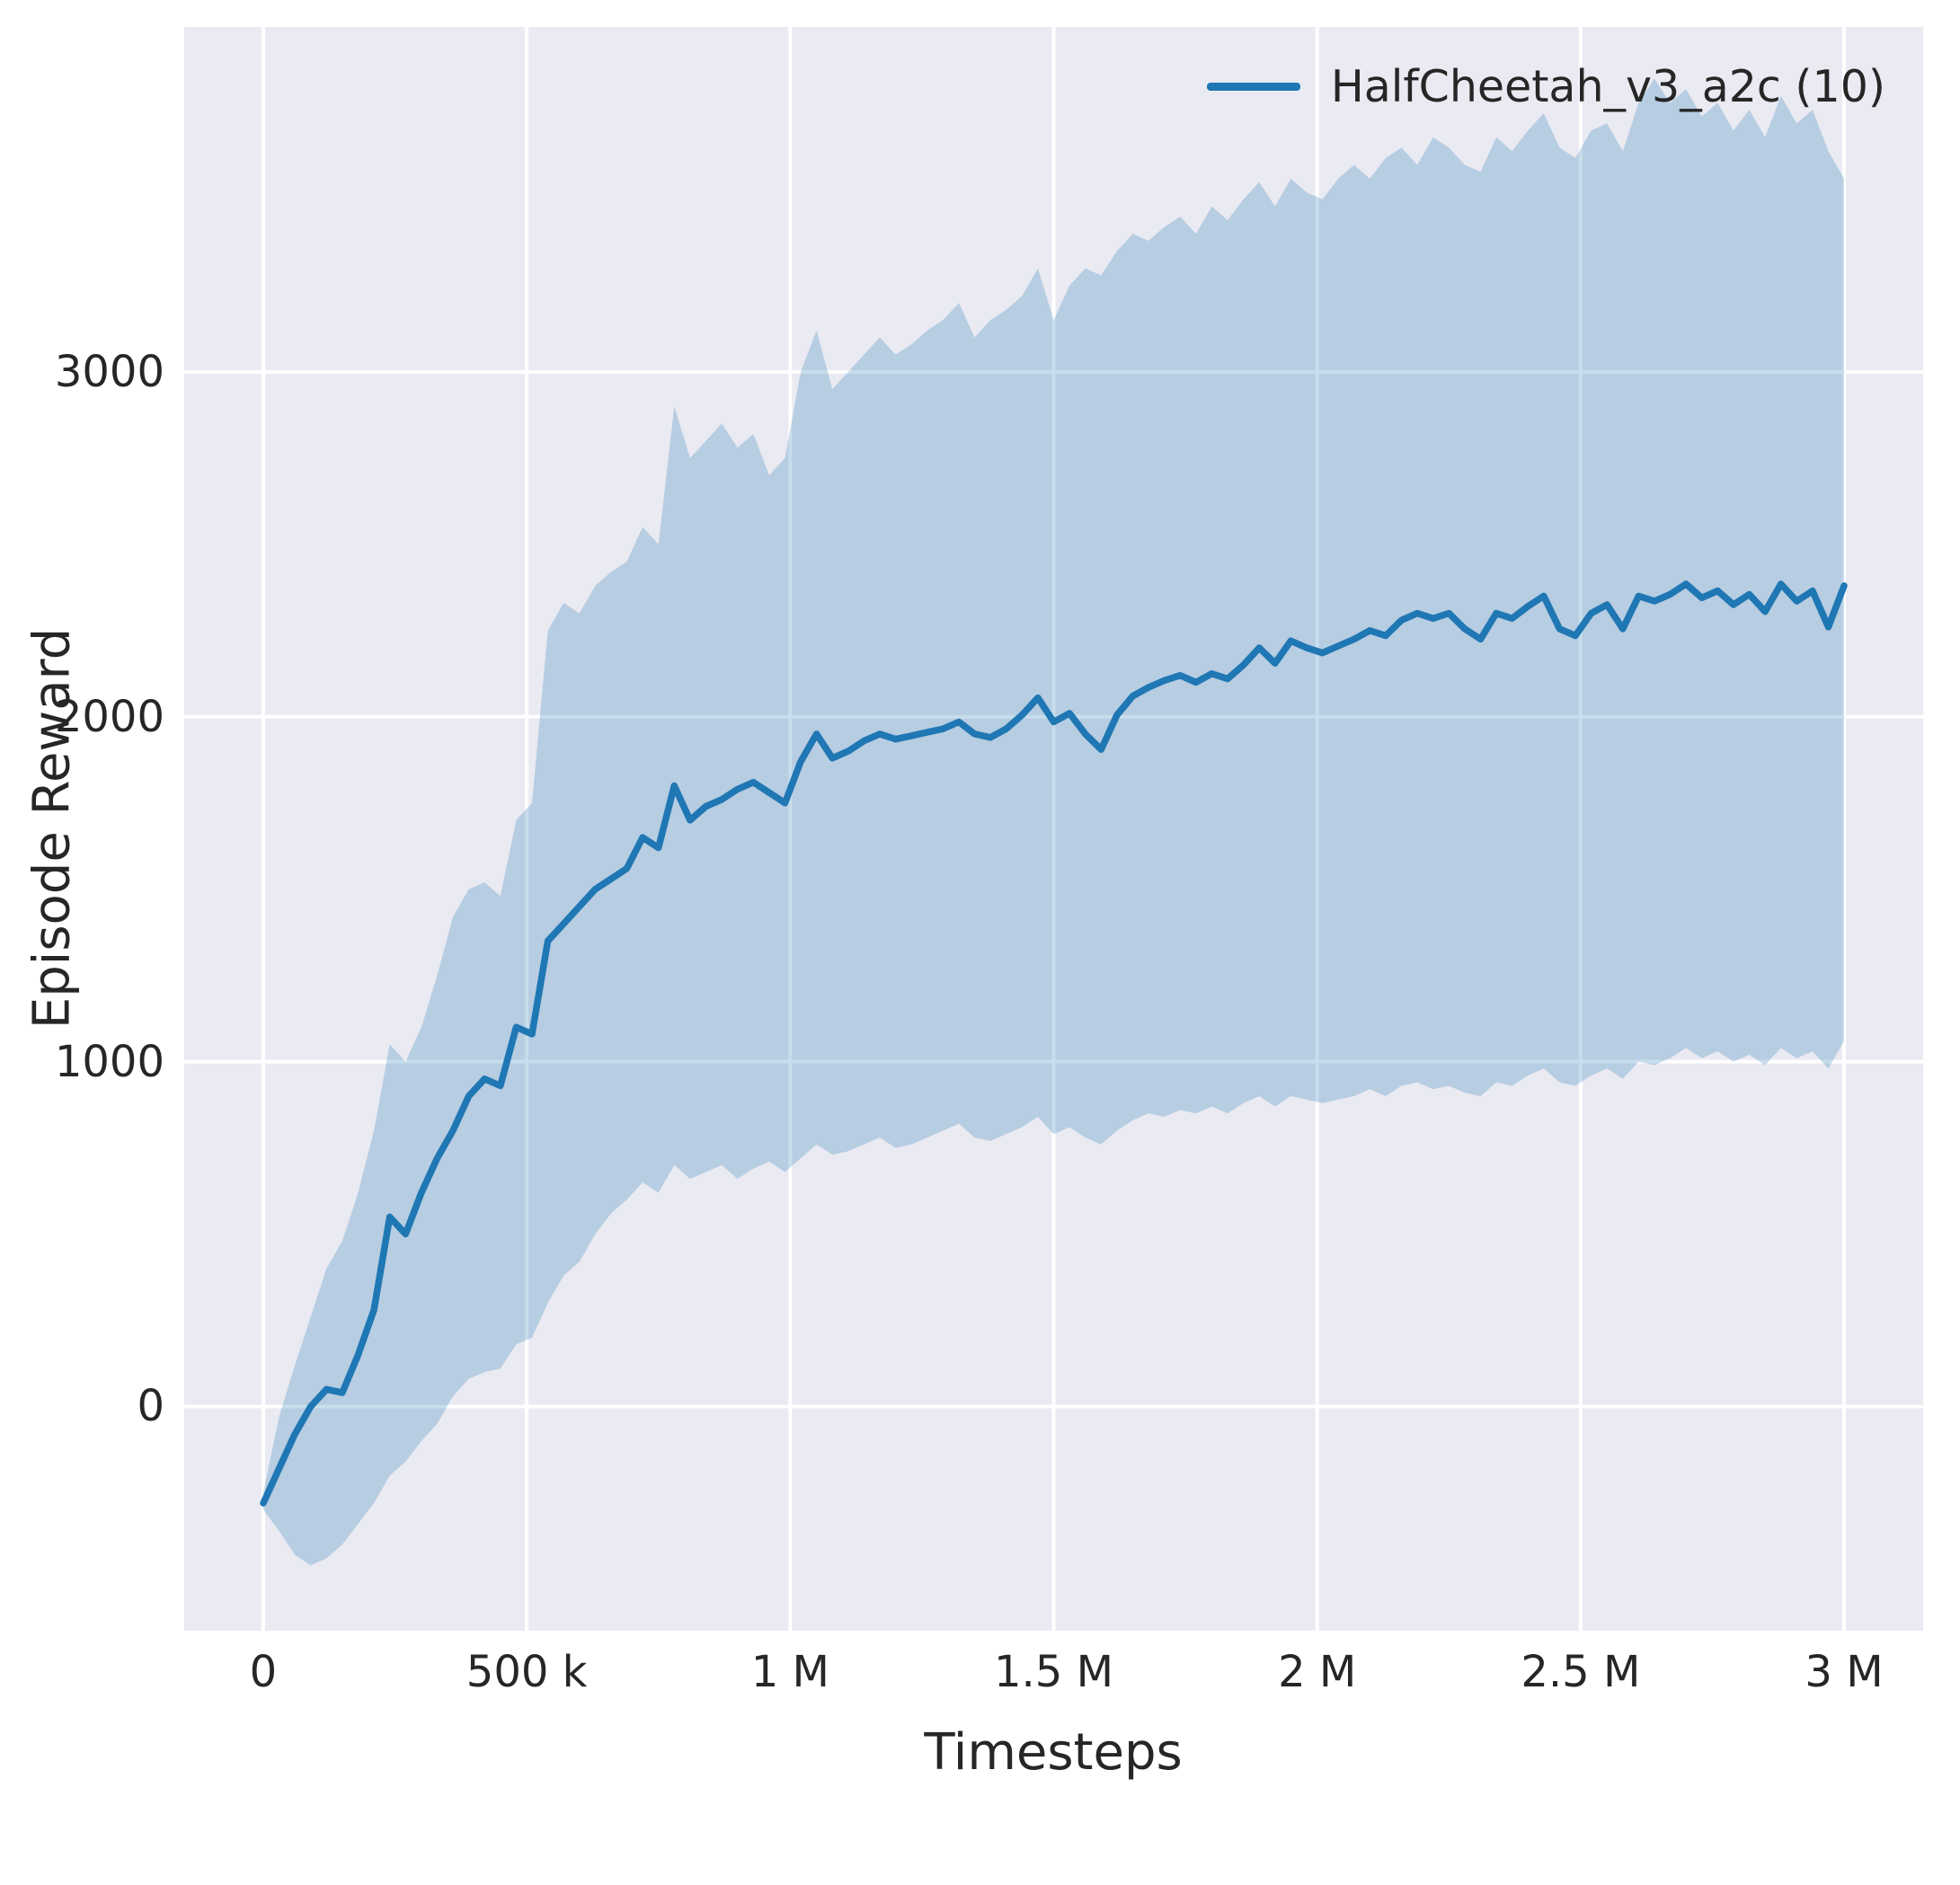 The width and height of the screenshot is (1960, 1885). Describe the element at coordinates (1845, 1672) in the screenshot. I see `x-tick-label: 3 M` at that location.